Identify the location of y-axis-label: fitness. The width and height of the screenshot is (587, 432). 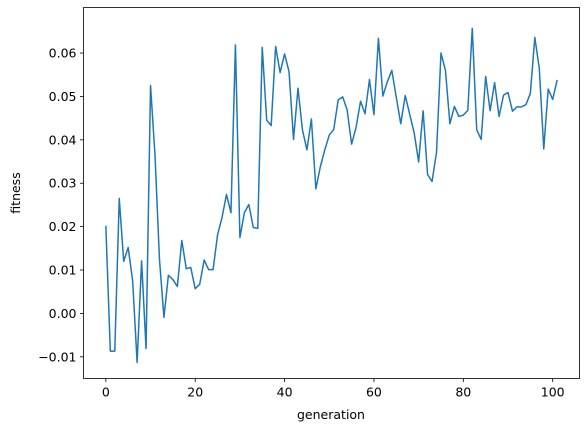
(15, 192).